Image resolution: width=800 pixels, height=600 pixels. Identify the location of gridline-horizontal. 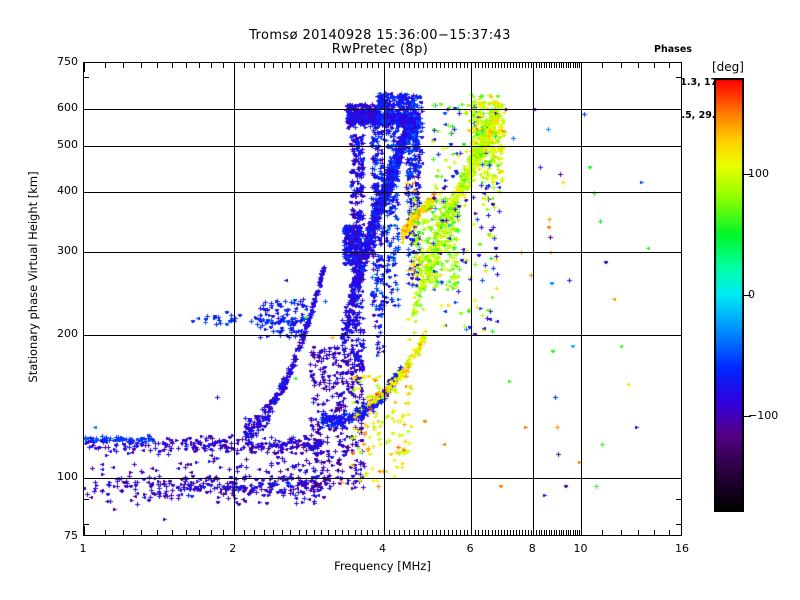
(382, 252).